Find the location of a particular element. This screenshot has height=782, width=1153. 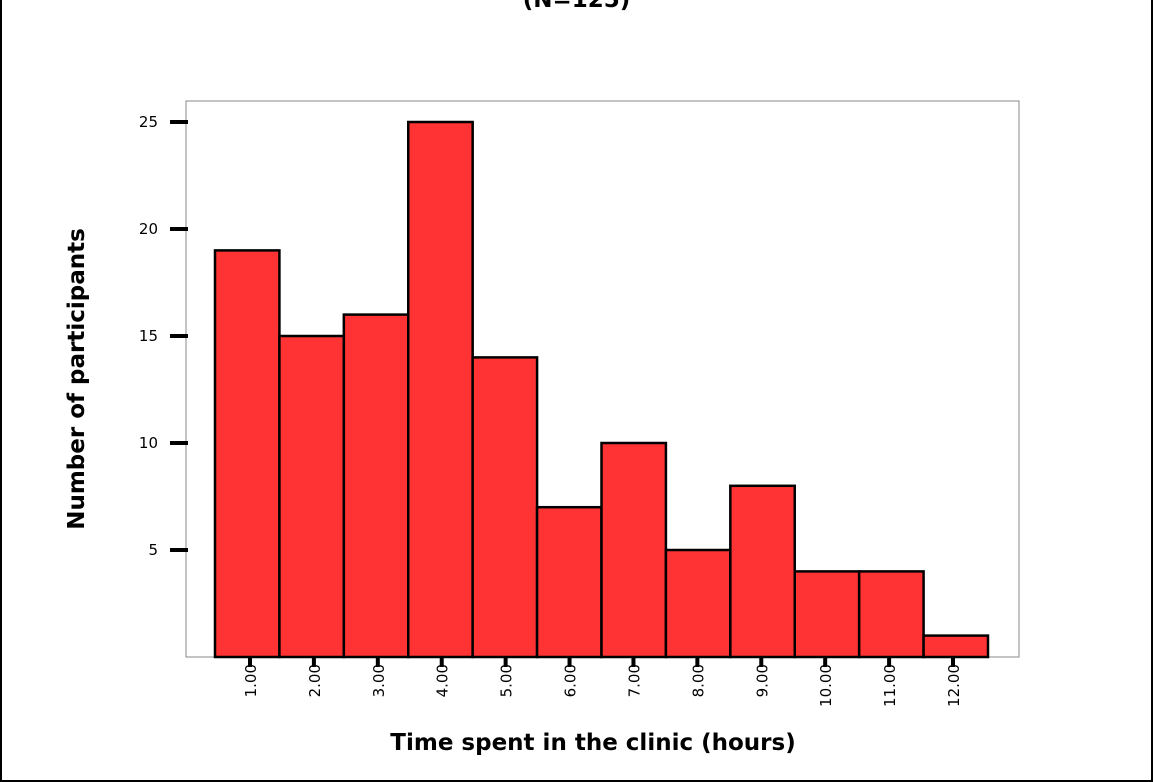

x-tick-label: 11.00 is located at coordinates (890, 685).